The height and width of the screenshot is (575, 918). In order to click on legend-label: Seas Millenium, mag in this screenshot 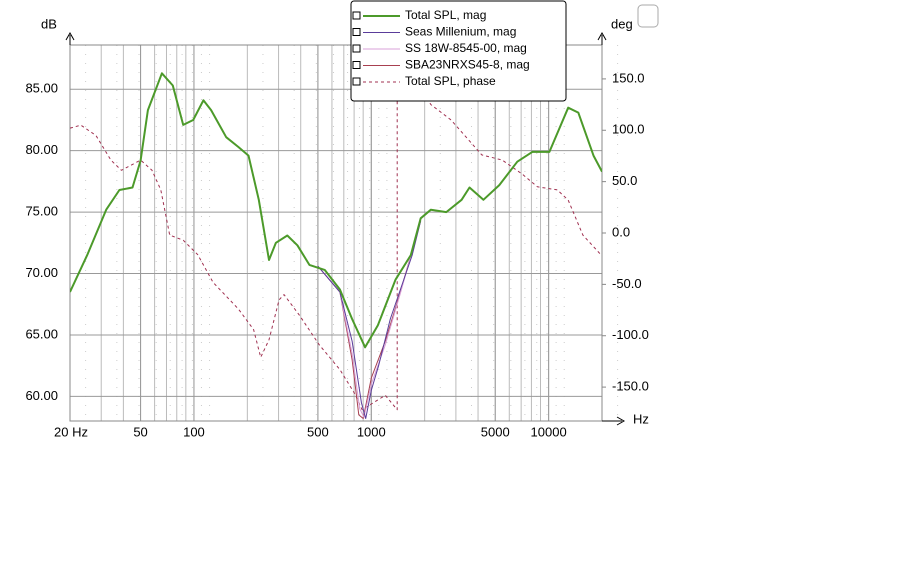, I will do `click(460, 32)`.